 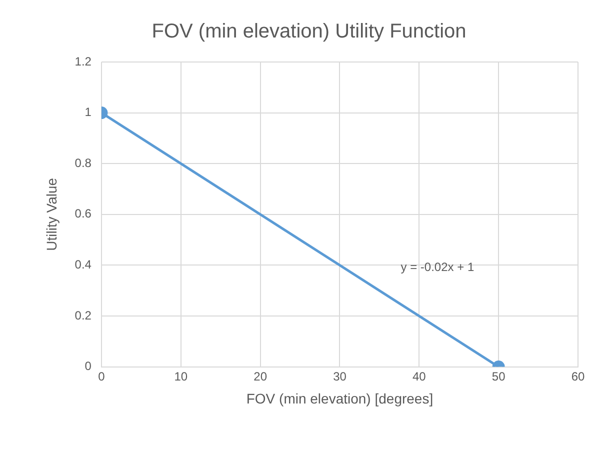 What do you see at coordinates (83, 265) in the screenshot?
I see `y-tick-label: 0.4` at bounding box center [83, 265].